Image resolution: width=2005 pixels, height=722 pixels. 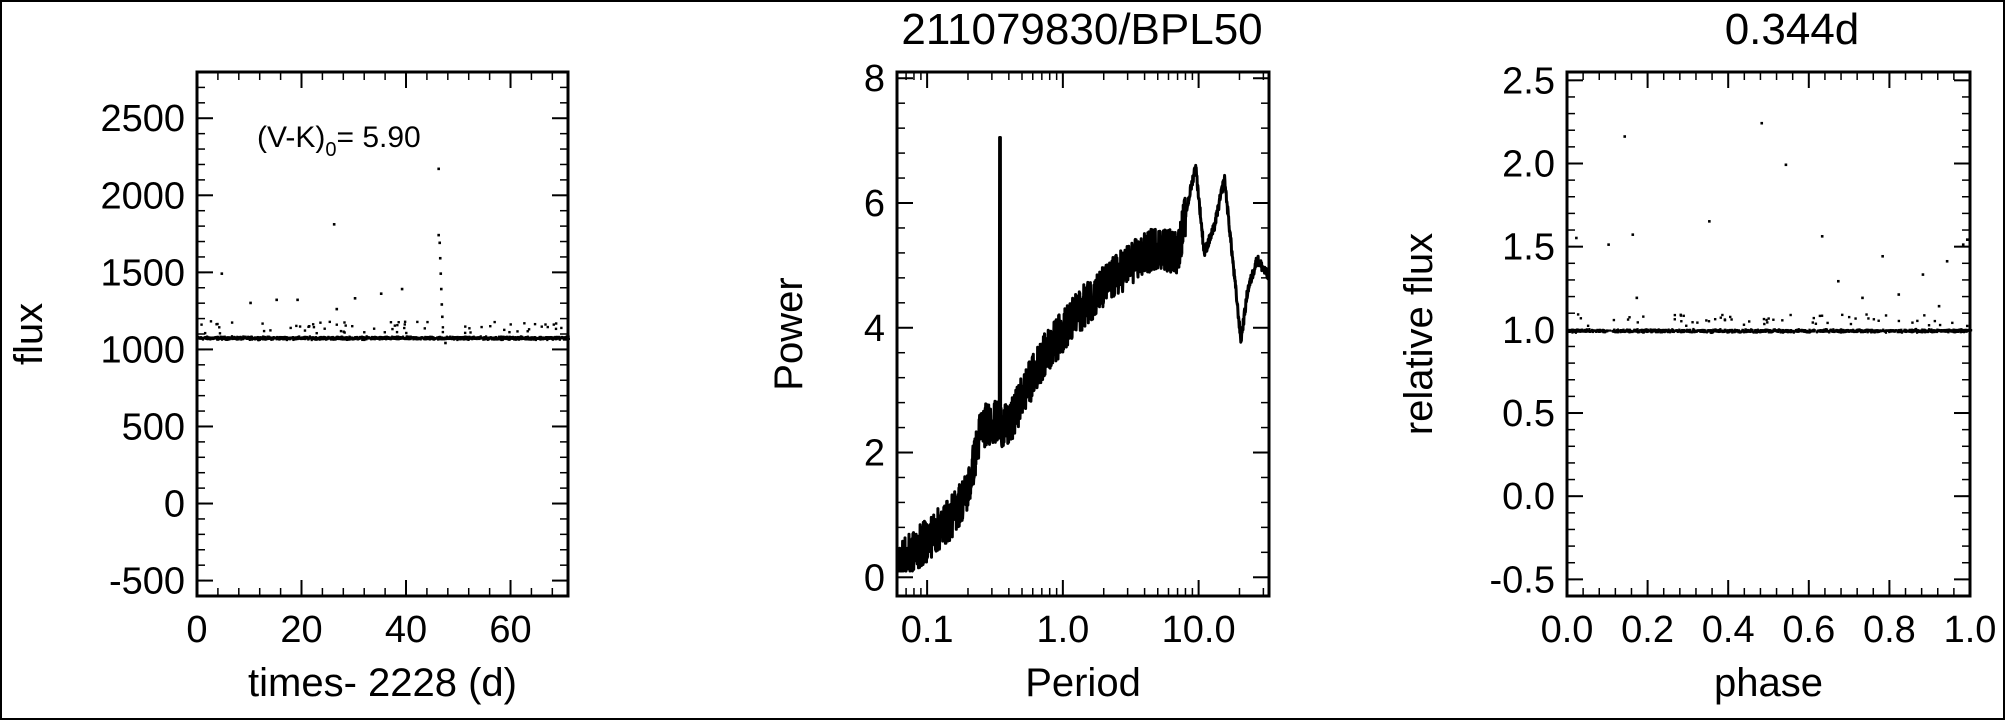 I want to click on y-axis-label: flux, so click(x=29, y=334).